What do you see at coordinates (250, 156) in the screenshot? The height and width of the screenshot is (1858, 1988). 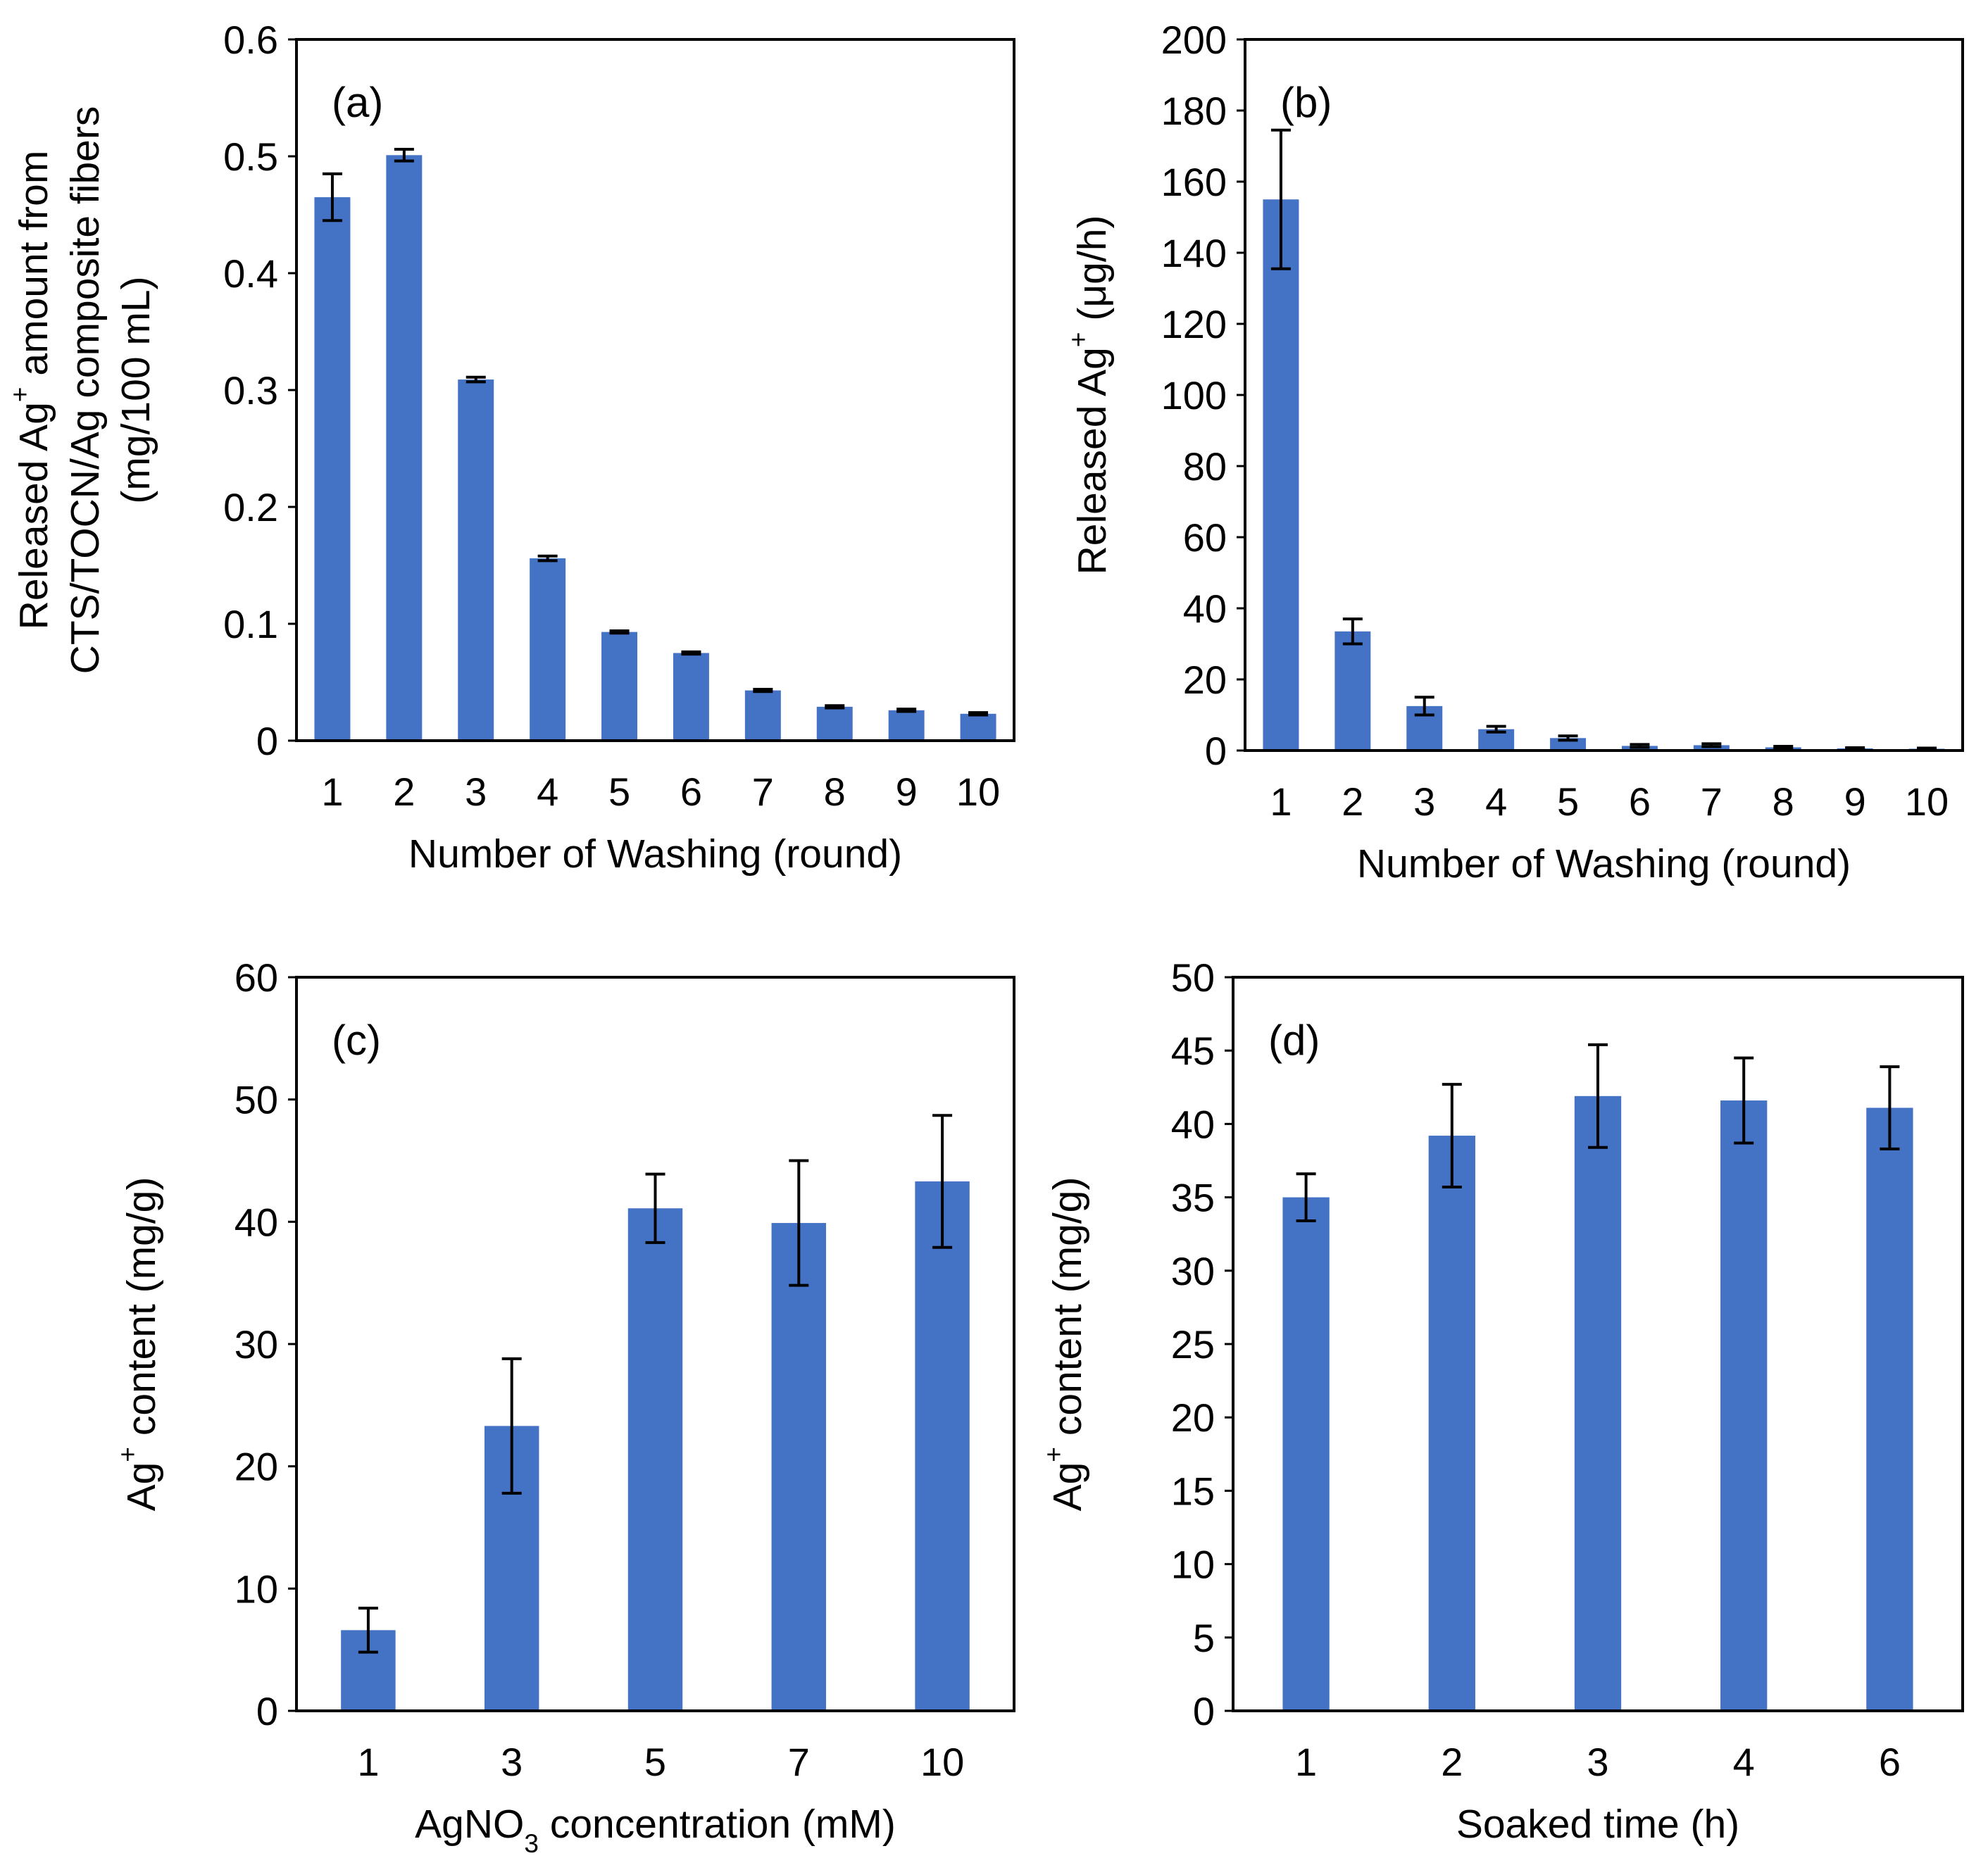 I see `y-tick-label: 0.5` at bounding box center [250, 156].